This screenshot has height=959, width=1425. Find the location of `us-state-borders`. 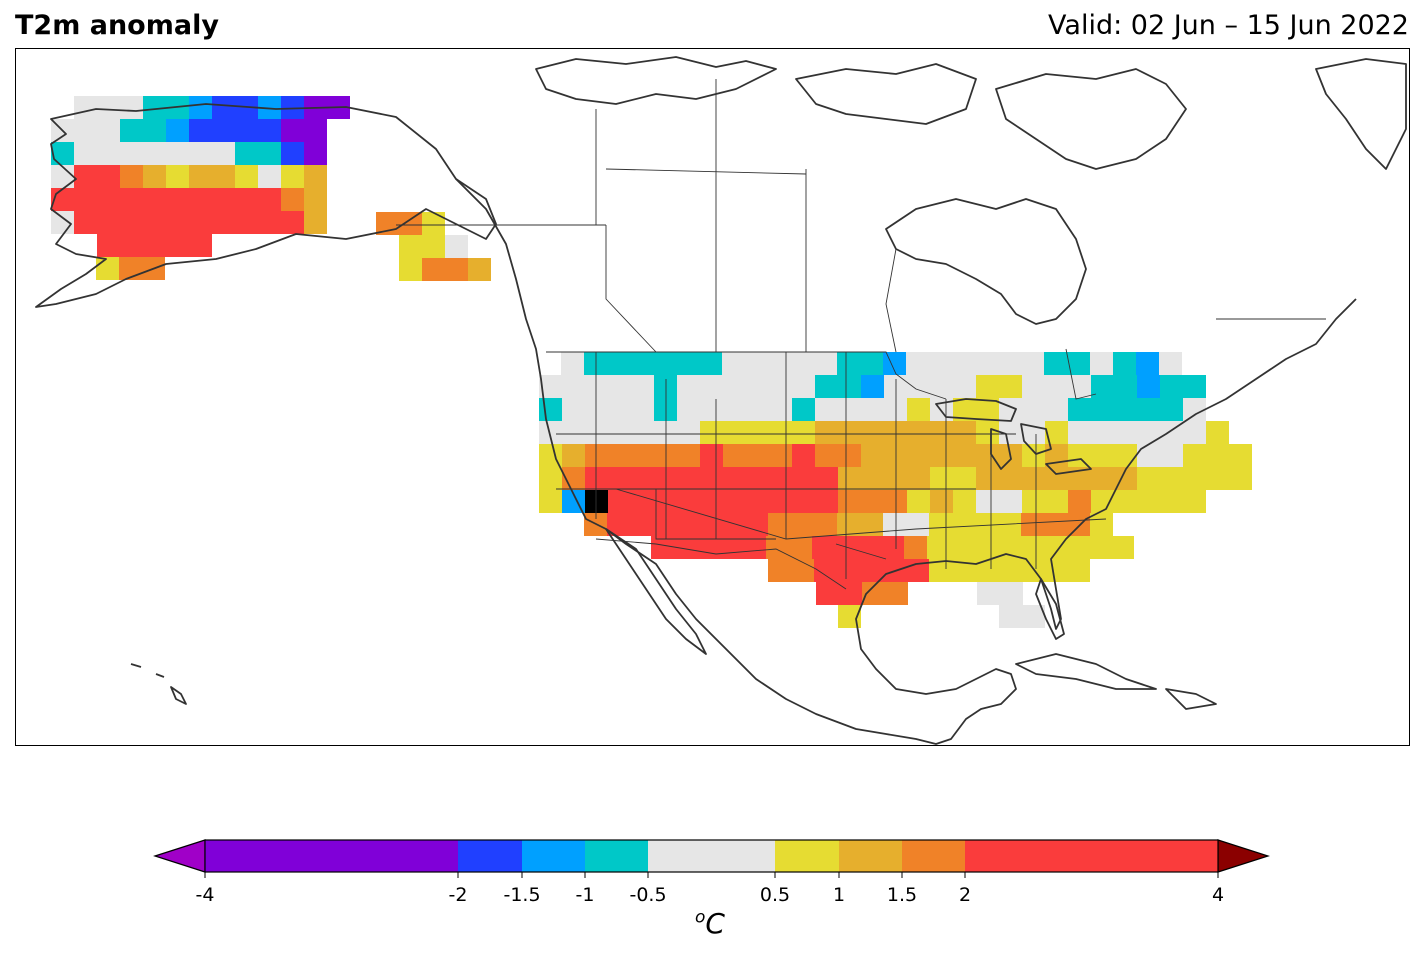

us-state-borders is located at coordinates (831, 465).